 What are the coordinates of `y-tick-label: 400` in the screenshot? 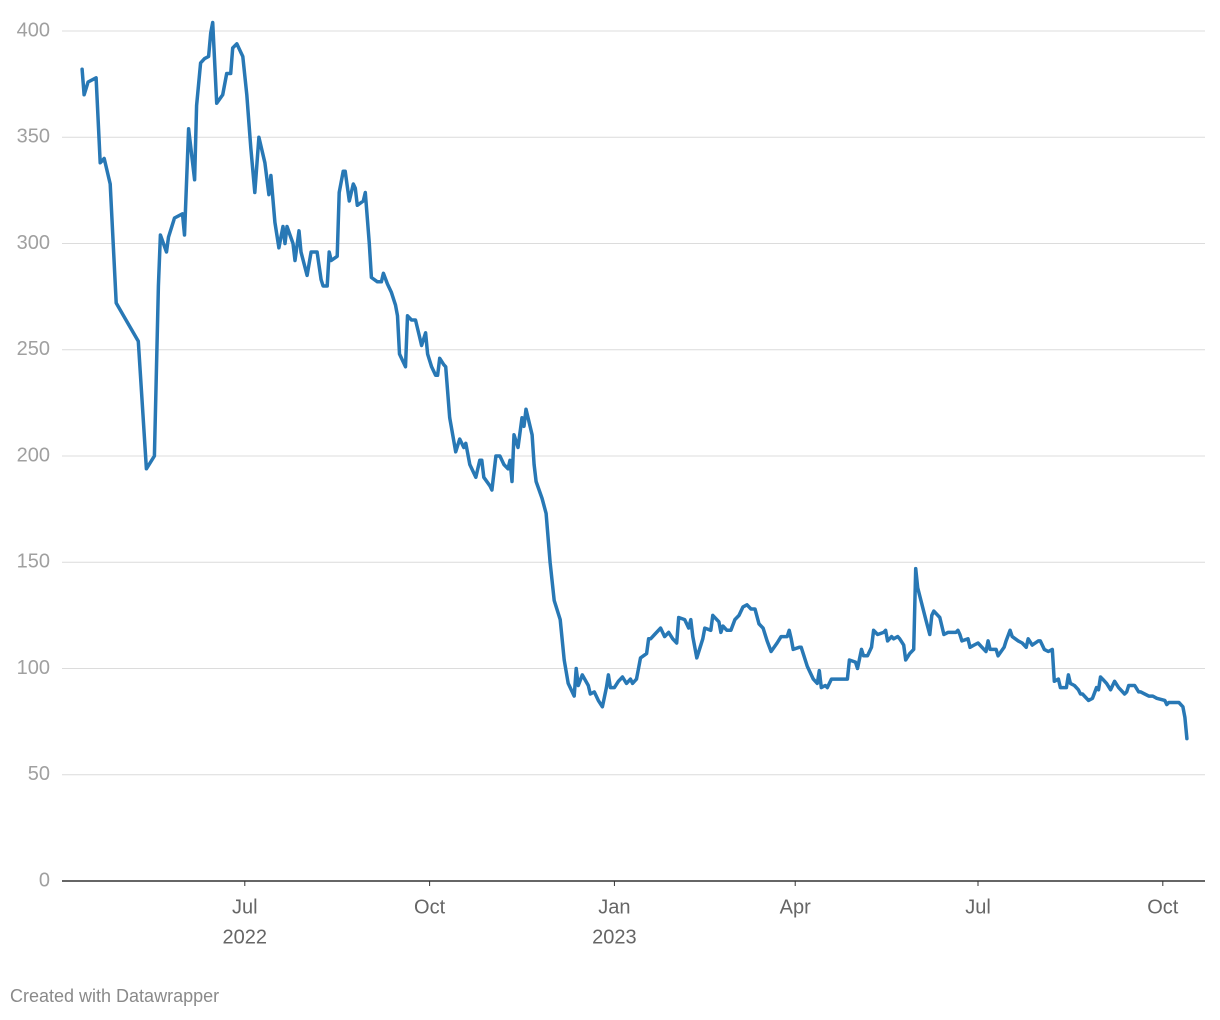 It's located at (33, 30).